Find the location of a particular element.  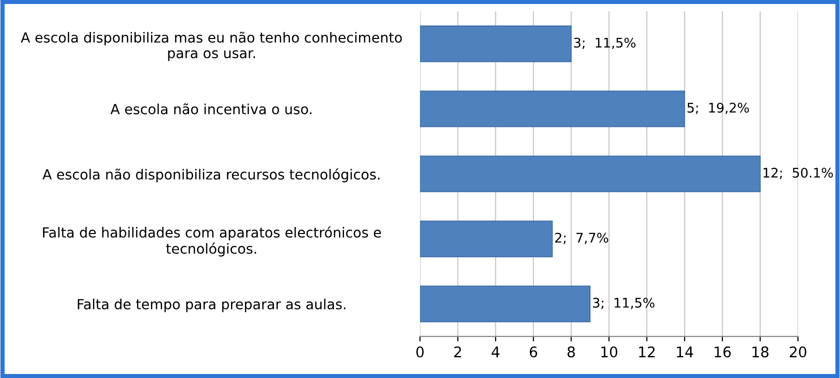

y-tick-label: A escola não incentiva o uso. is located at coordinates (211, 108).